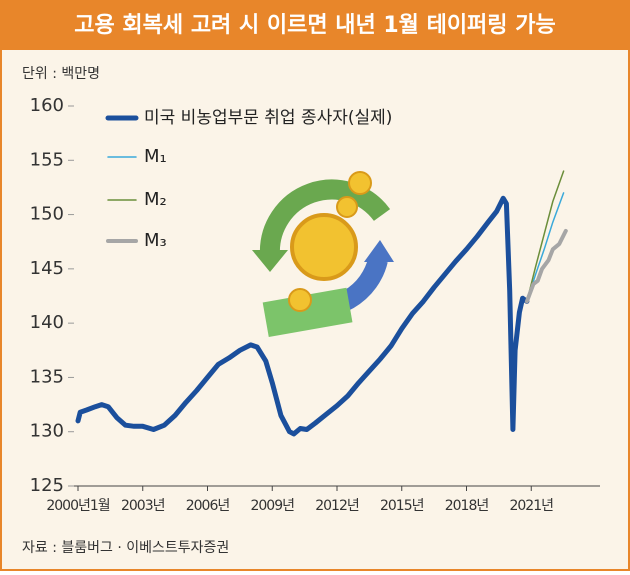 The image size is (630, 575). I want to click on banknote, so click(307, 312).